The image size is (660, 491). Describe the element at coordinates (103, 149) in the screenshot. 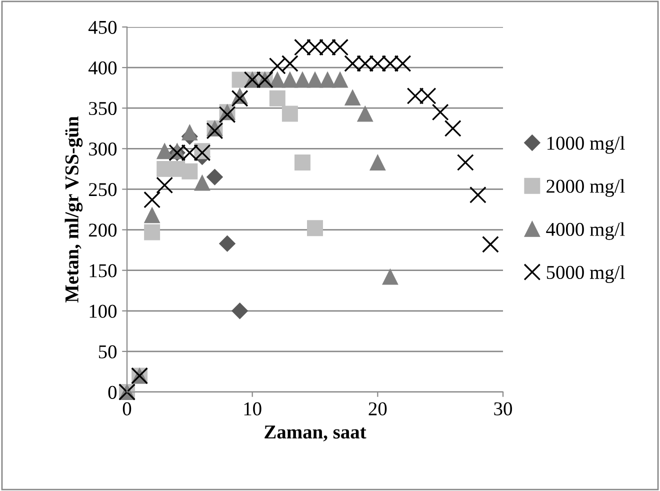

I see `y-tick-label: 300` at that location.